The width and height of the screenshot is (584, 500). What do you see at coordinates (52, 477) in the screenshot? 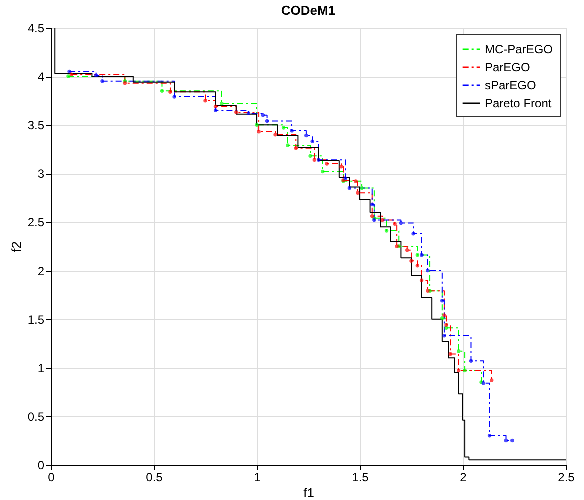
I see `x-tick-label: 0` at bounding box center [52, 477].